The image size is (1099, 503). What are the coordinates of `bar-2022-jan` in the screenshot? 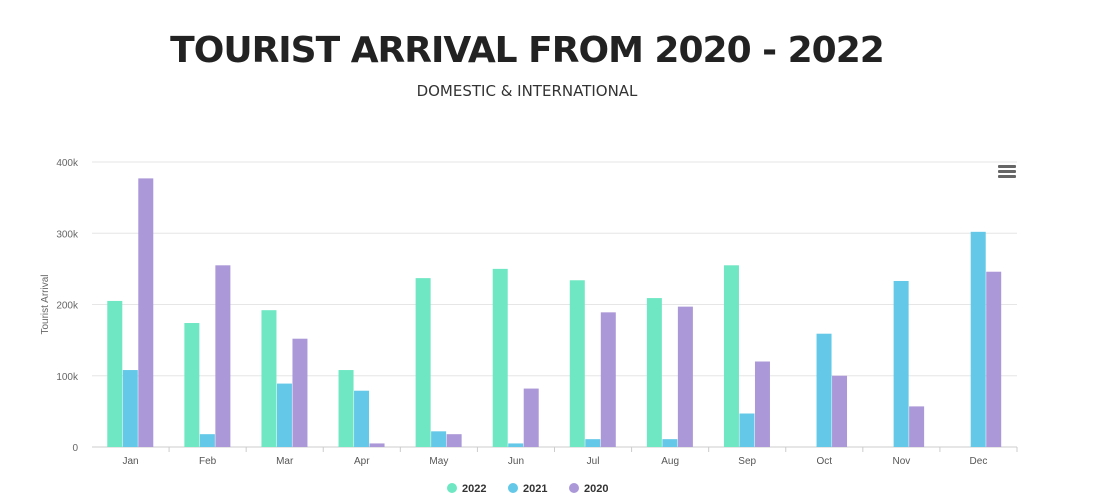 It's located at (115, 373).